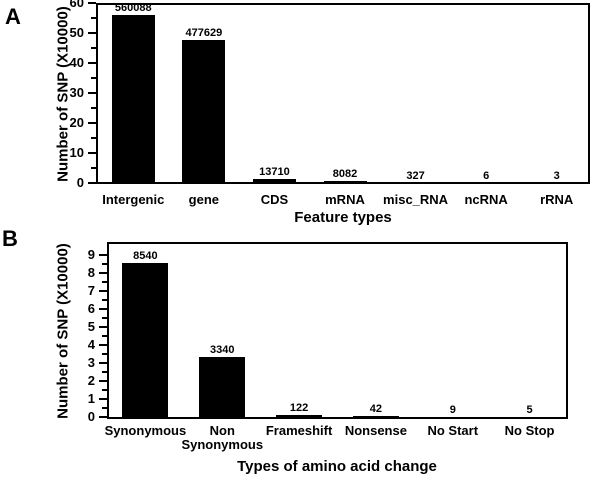  I want to click on bar-value-label-cds: 13710, so click(274, 171).